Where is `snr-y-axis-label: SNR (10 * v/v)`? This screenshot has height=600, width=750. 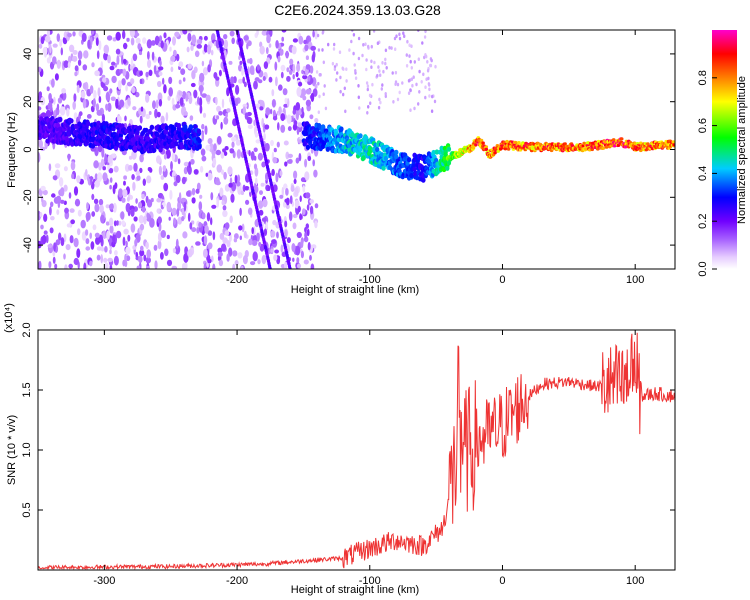
snr-y-axis-label: SNR (10 * v/v) is located at coordinates (12, 450).